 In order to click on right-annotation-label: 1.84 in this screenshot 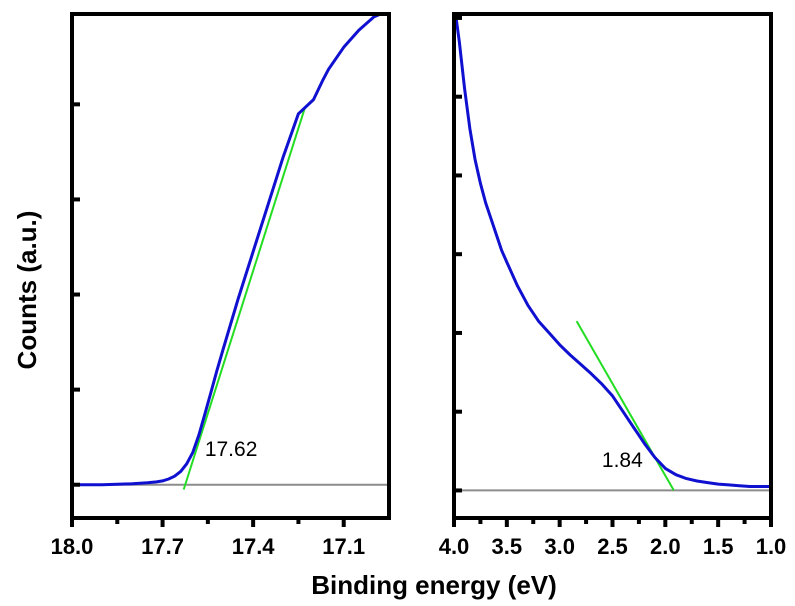, I will do `click(622, 460)`.